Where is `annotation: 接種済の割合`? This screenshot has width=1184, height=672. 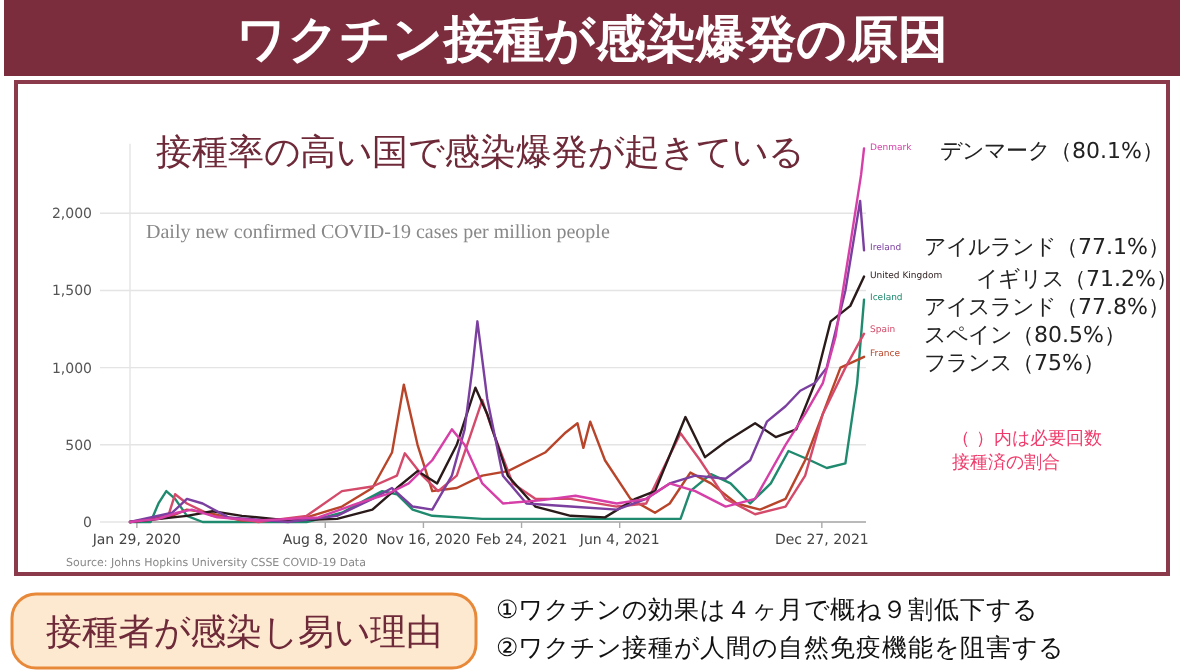 annotation: 接種済の割合 is located at coordinates (1006, 464).